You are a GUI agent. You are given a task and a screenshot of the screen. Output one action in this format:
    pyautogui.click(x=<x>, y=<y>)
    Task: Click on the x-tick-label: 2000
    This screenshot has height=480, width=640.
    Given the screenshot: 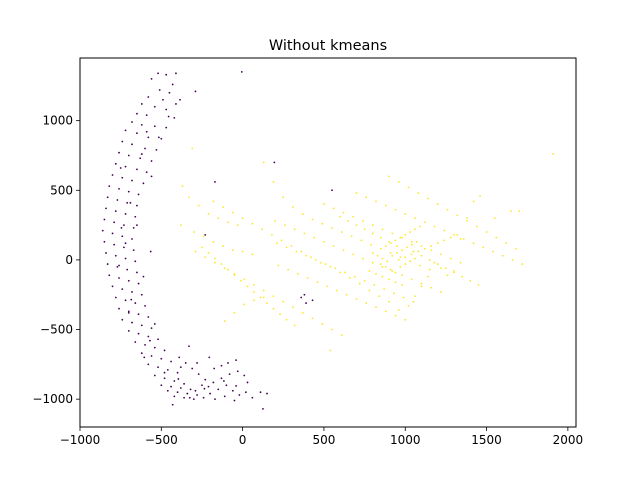 What is the action you would take?
    pyautogui.click(x=568, y=440)
    